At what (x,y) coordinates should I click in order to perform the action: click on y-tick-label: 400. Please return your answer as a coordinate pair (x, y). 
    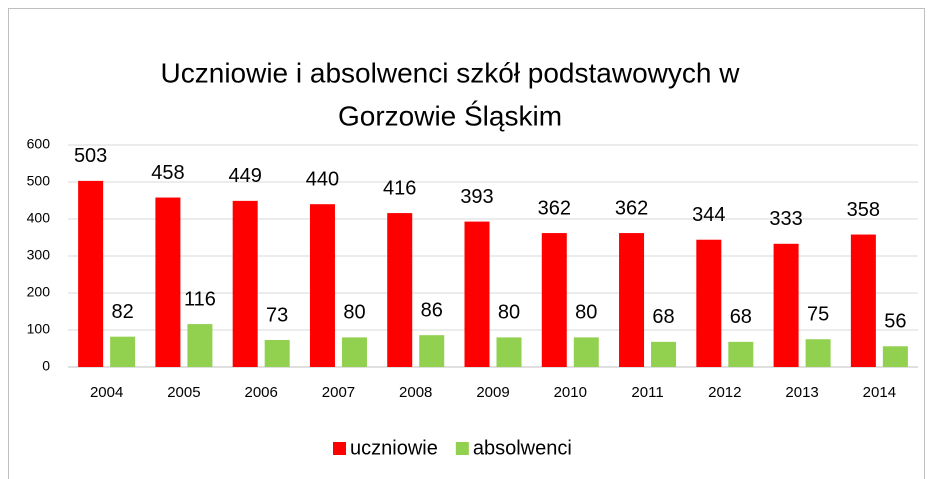
    Looking at the image, I should click on (39, 218).